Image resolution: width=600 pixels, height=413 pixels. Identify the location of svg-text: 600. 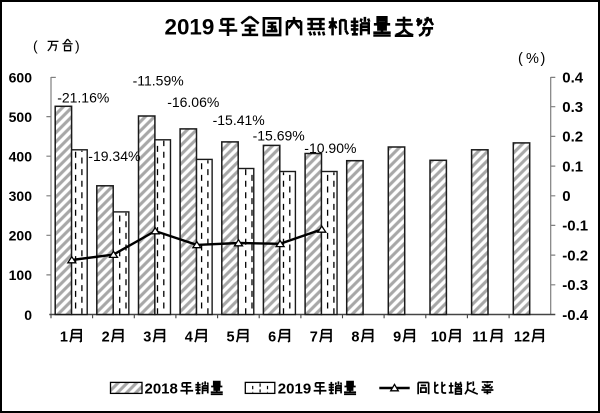
(21, 77).